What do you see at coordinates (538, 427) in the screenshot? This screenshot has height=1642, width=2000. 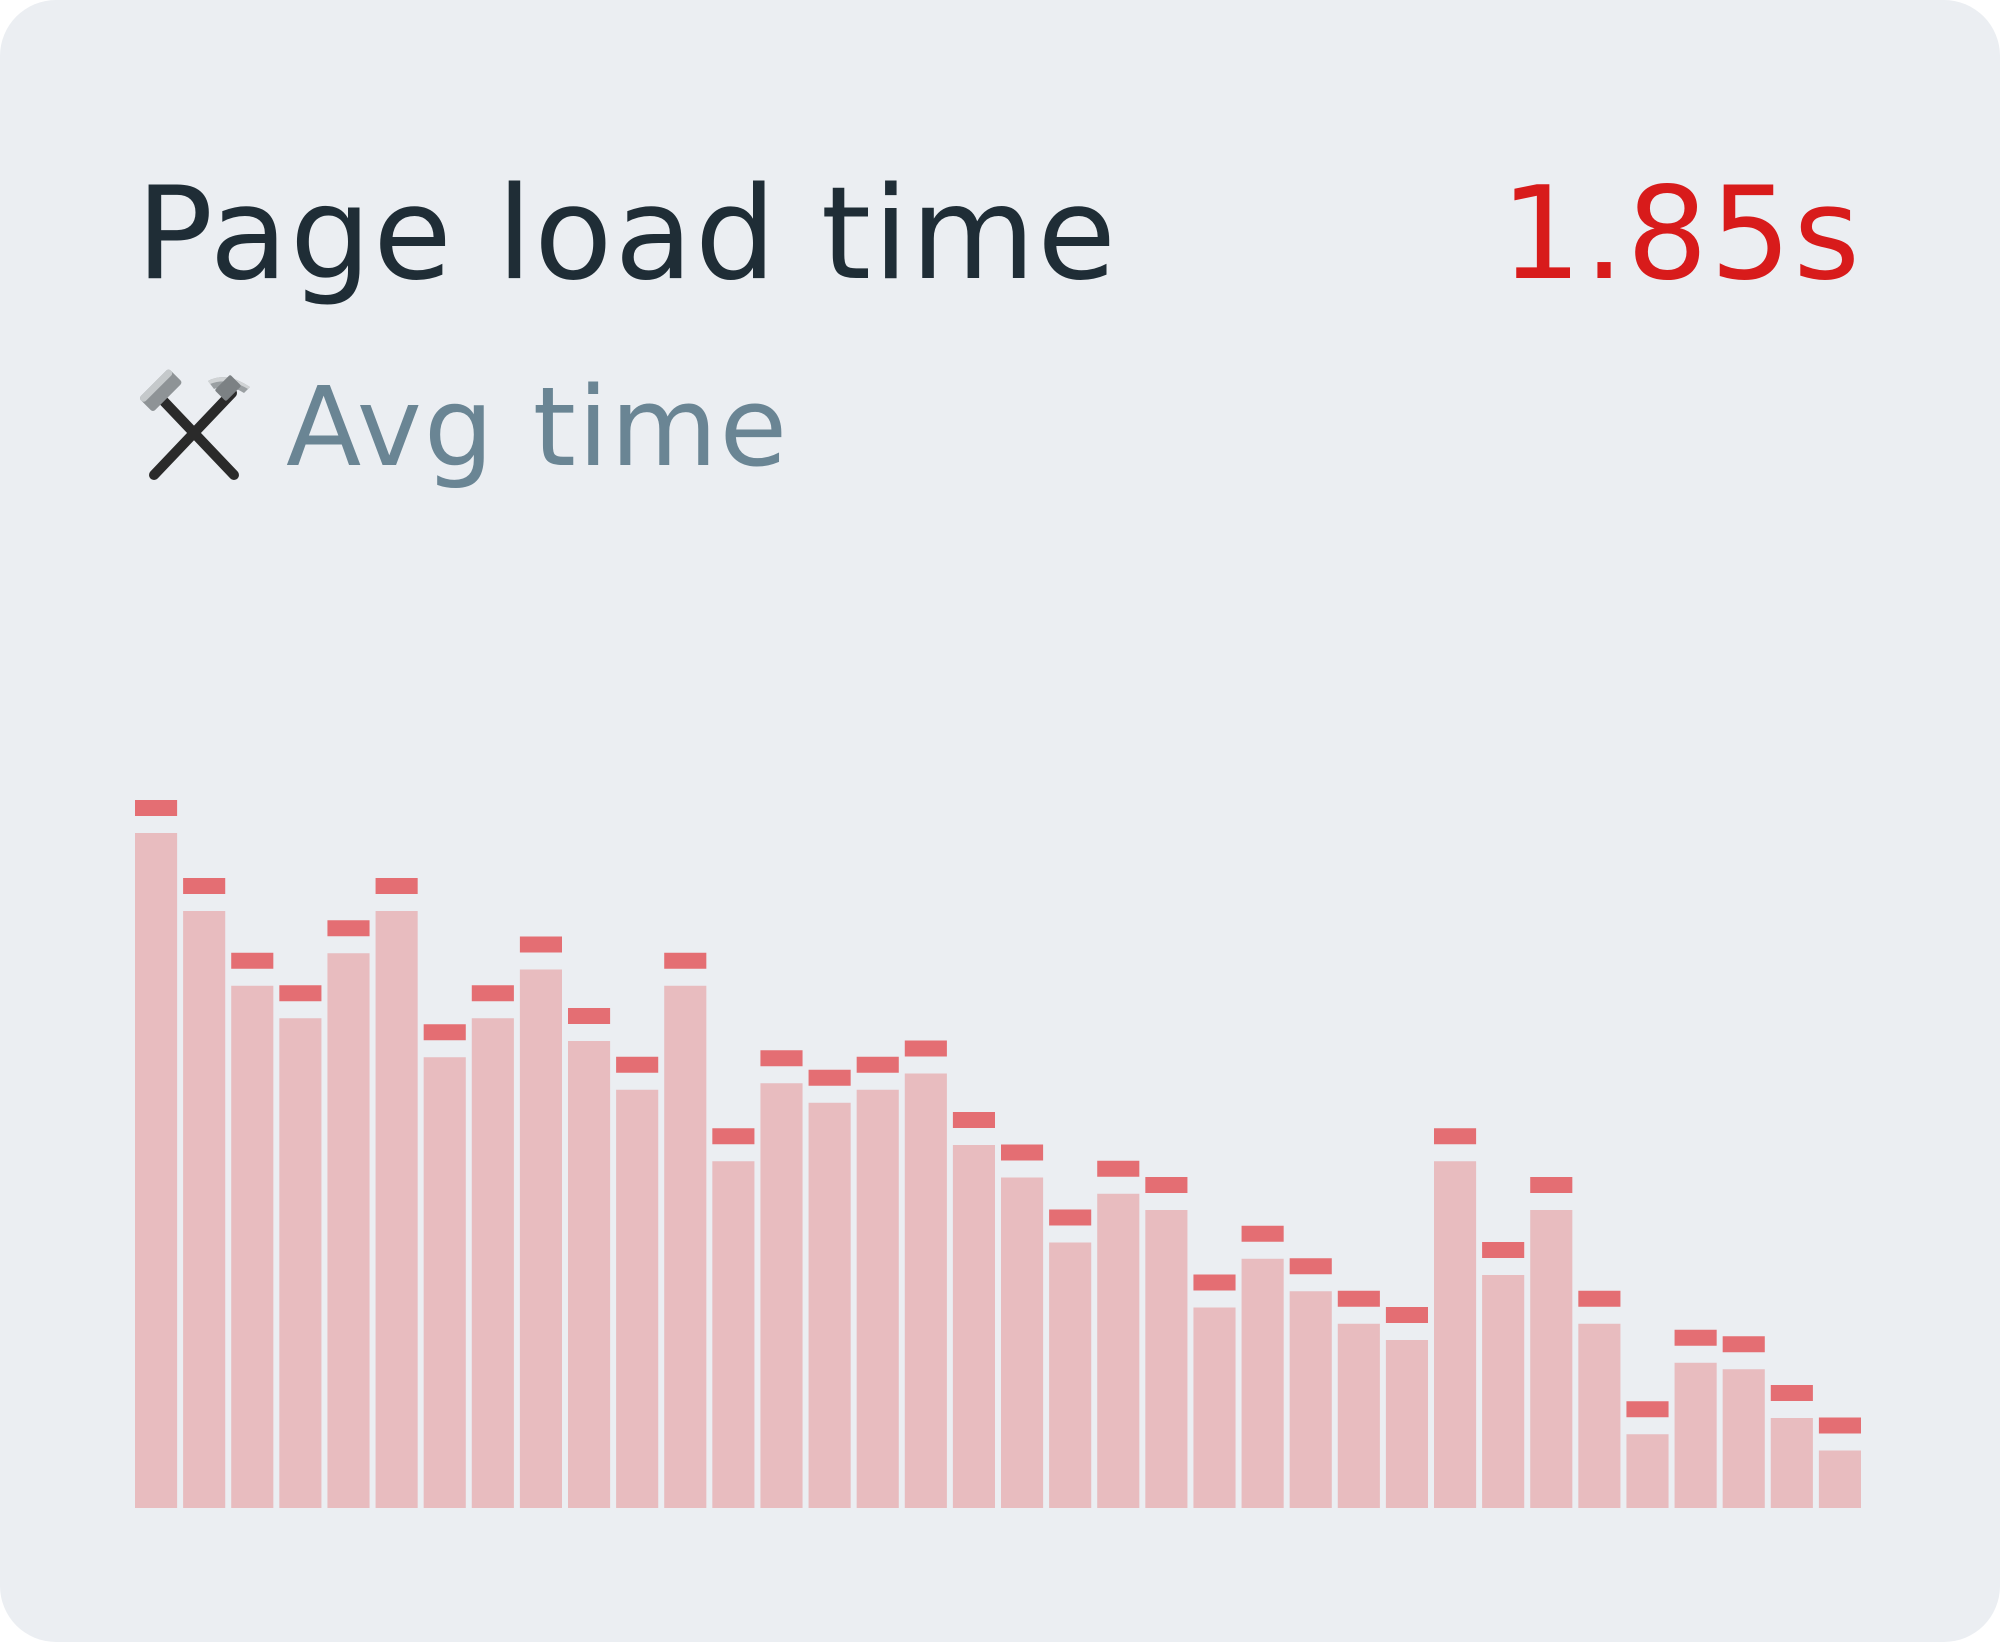 I see `subtitle-label: Avg time` at bounding box center [538, 427].